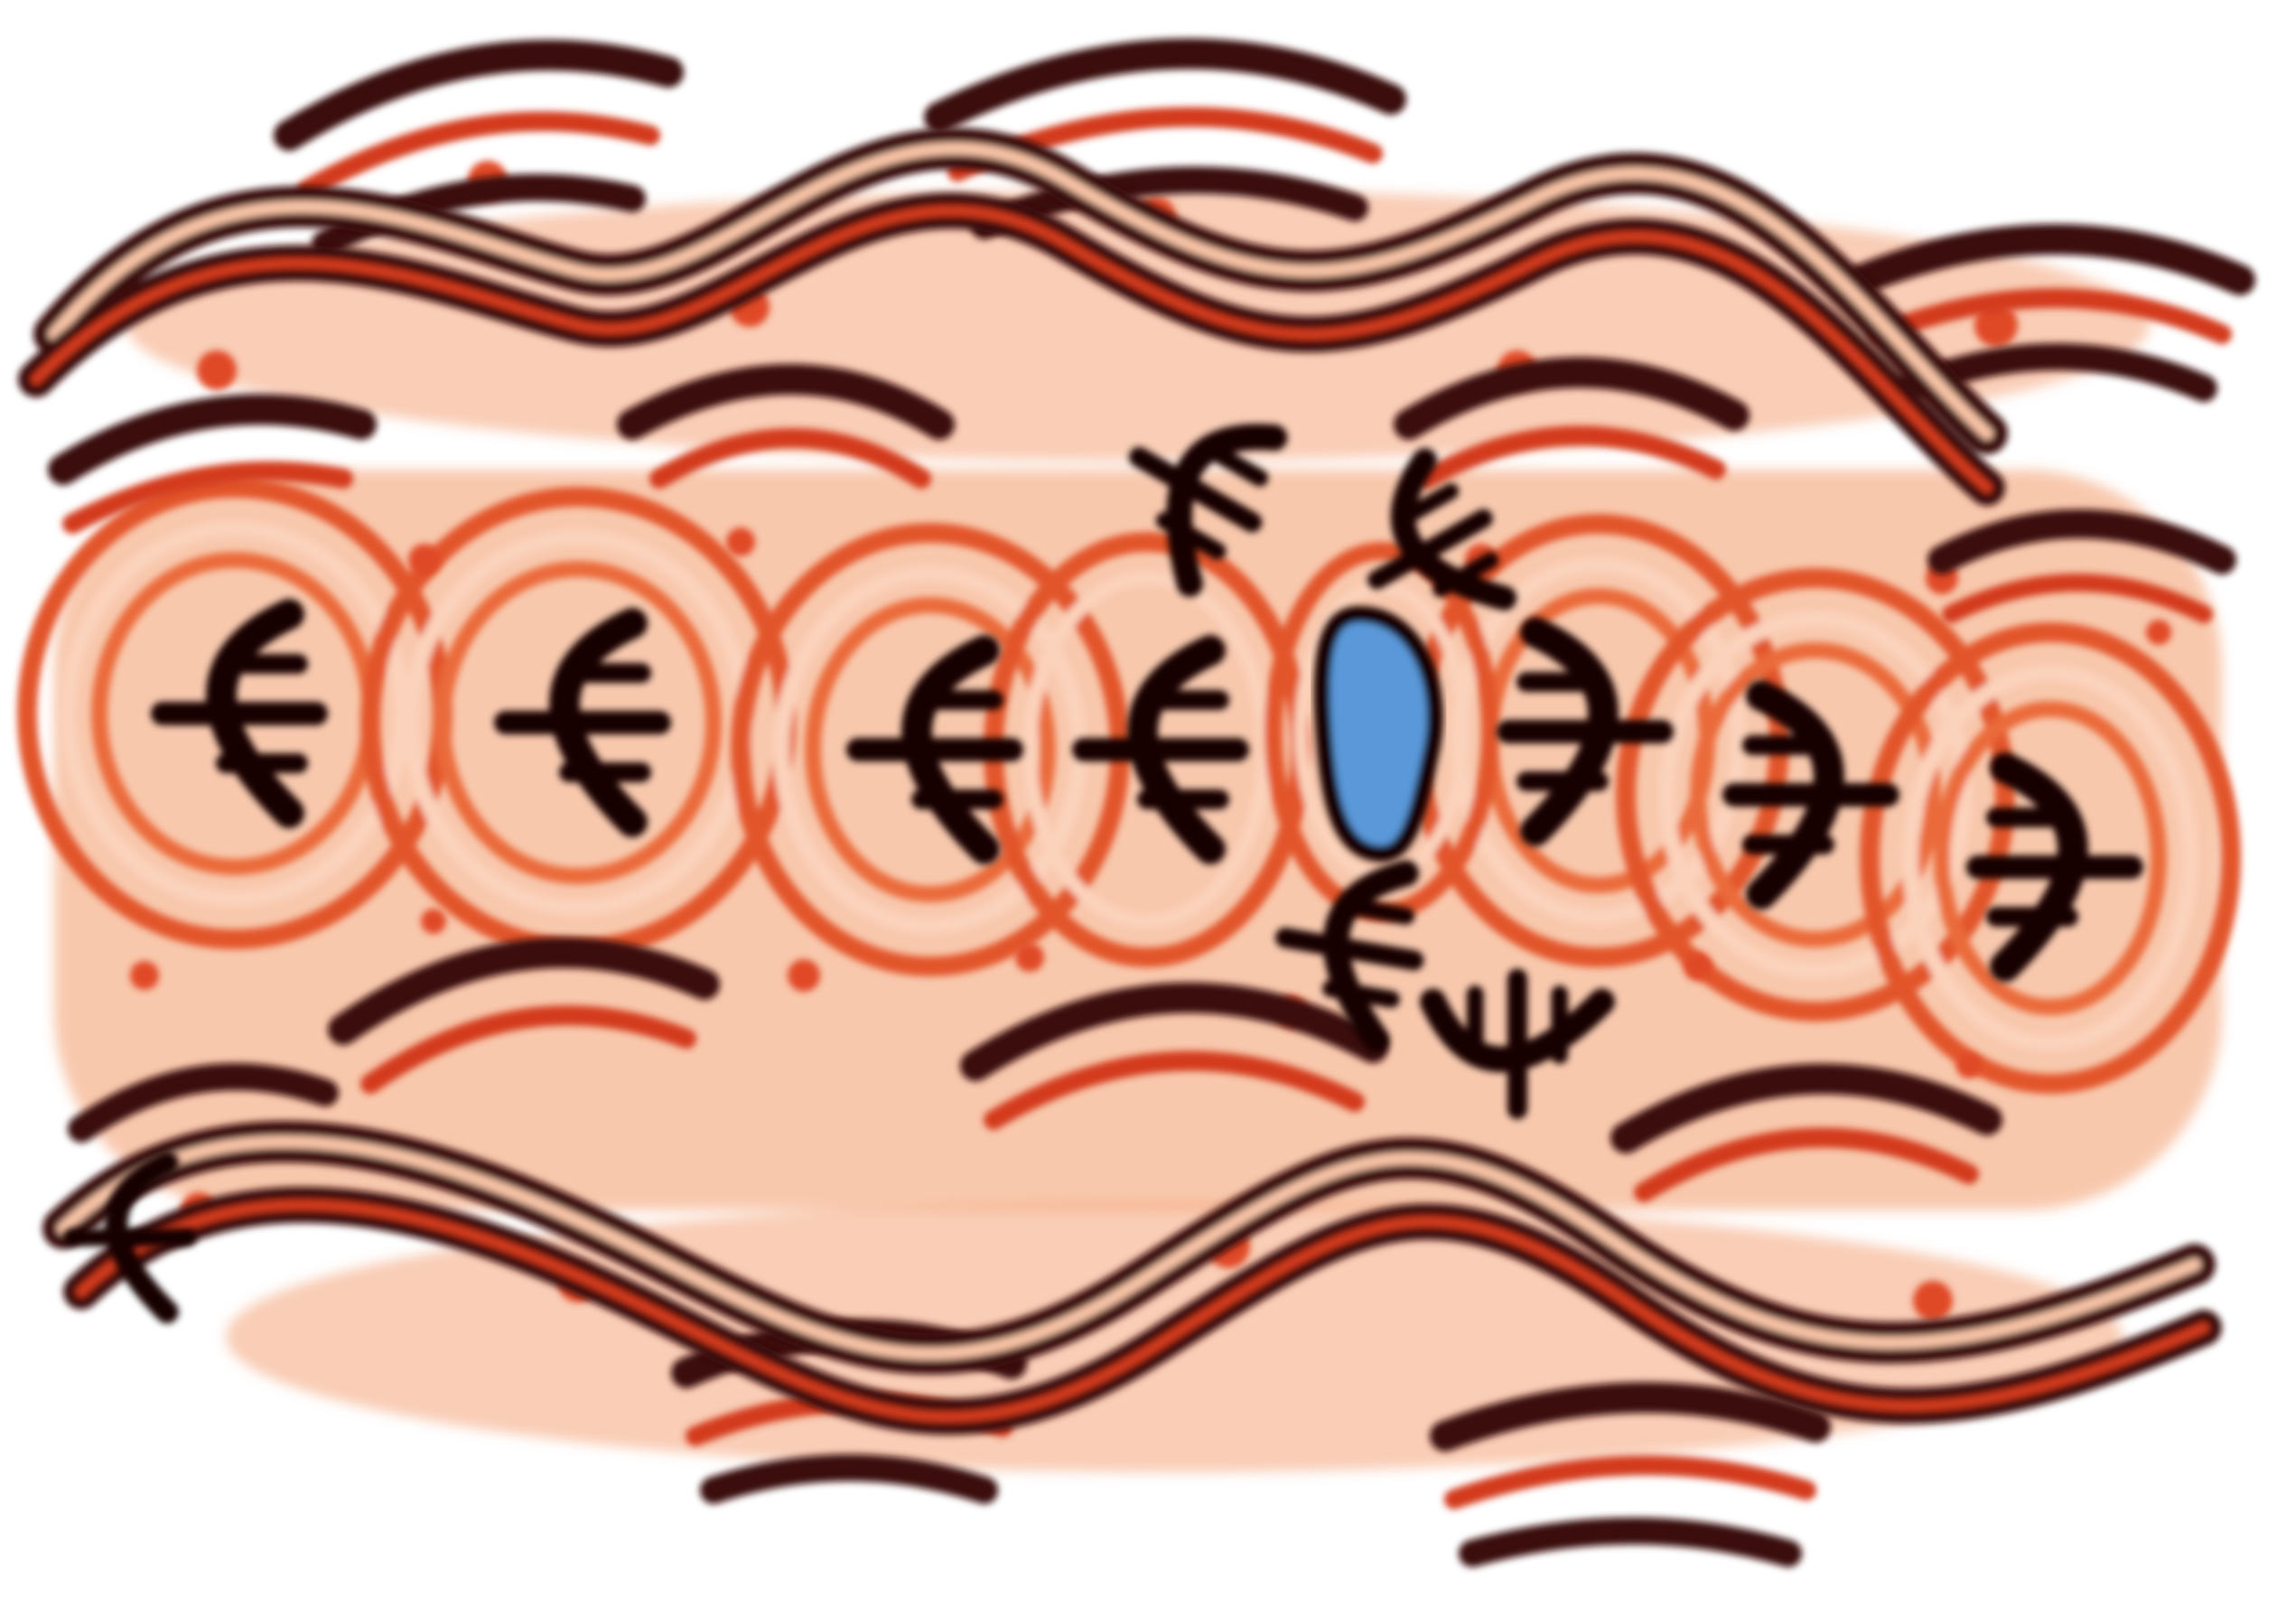  I want to click on arc-group-upper-mid, so click(786, 426).